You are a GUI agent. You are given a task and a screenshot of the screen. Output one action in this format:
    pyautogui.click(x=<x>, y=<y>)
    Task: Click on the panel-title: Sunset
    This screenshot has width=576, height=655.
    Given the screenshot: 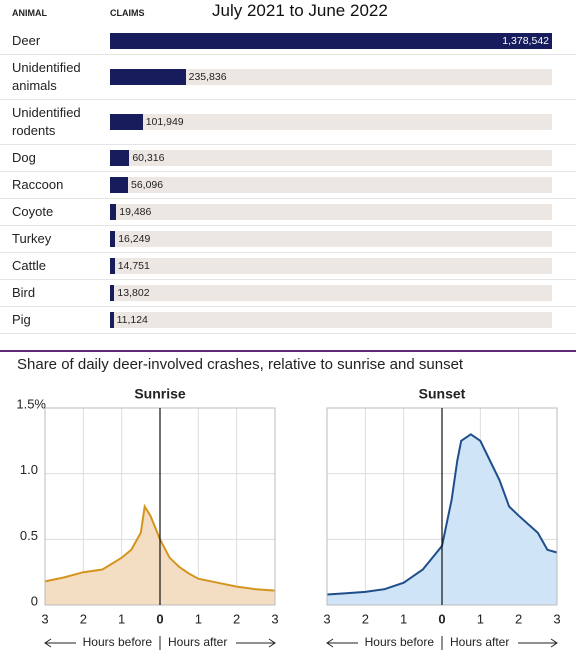 What is the action you would take?
    pyautogui.click(x=442, y=394)
    